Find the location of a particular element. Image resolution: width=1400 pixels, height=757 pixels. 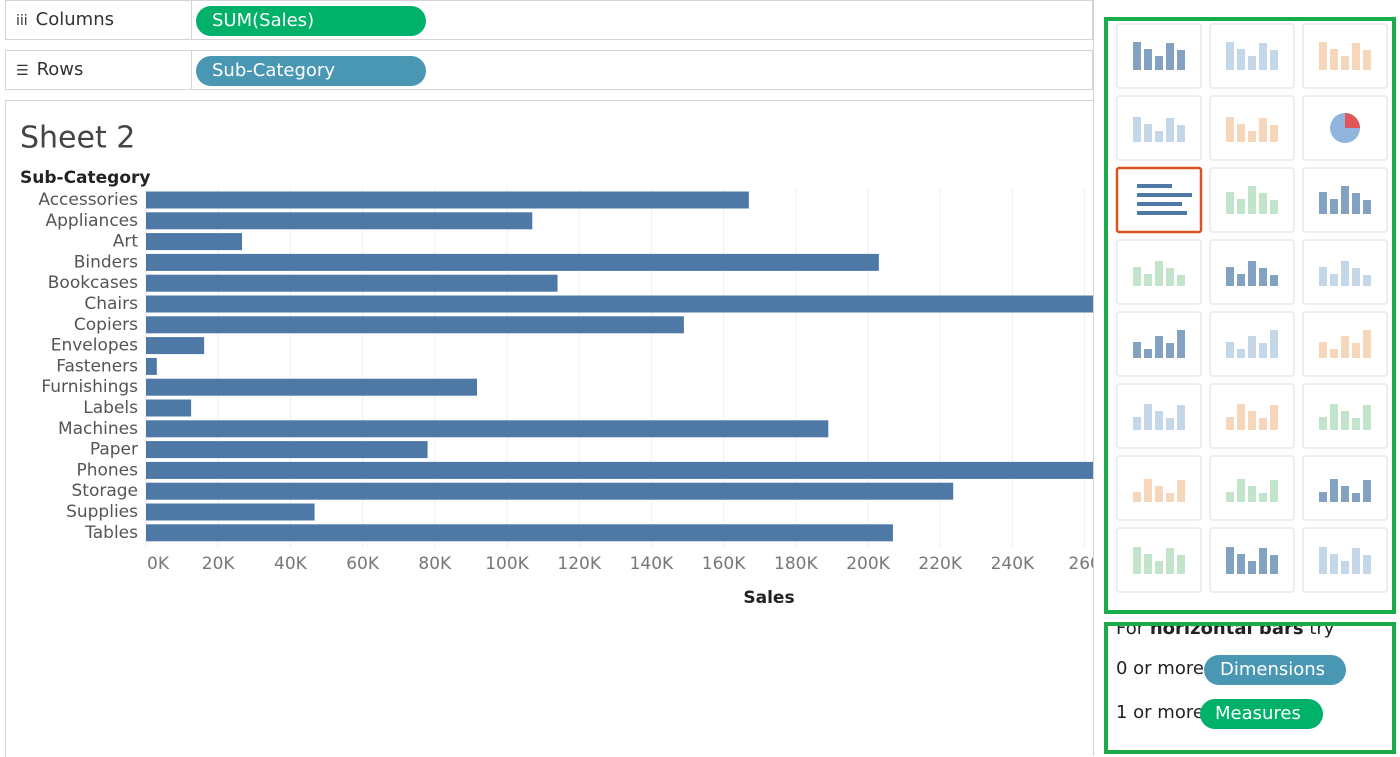

highlight-box is located at coordinates (1250, 688).